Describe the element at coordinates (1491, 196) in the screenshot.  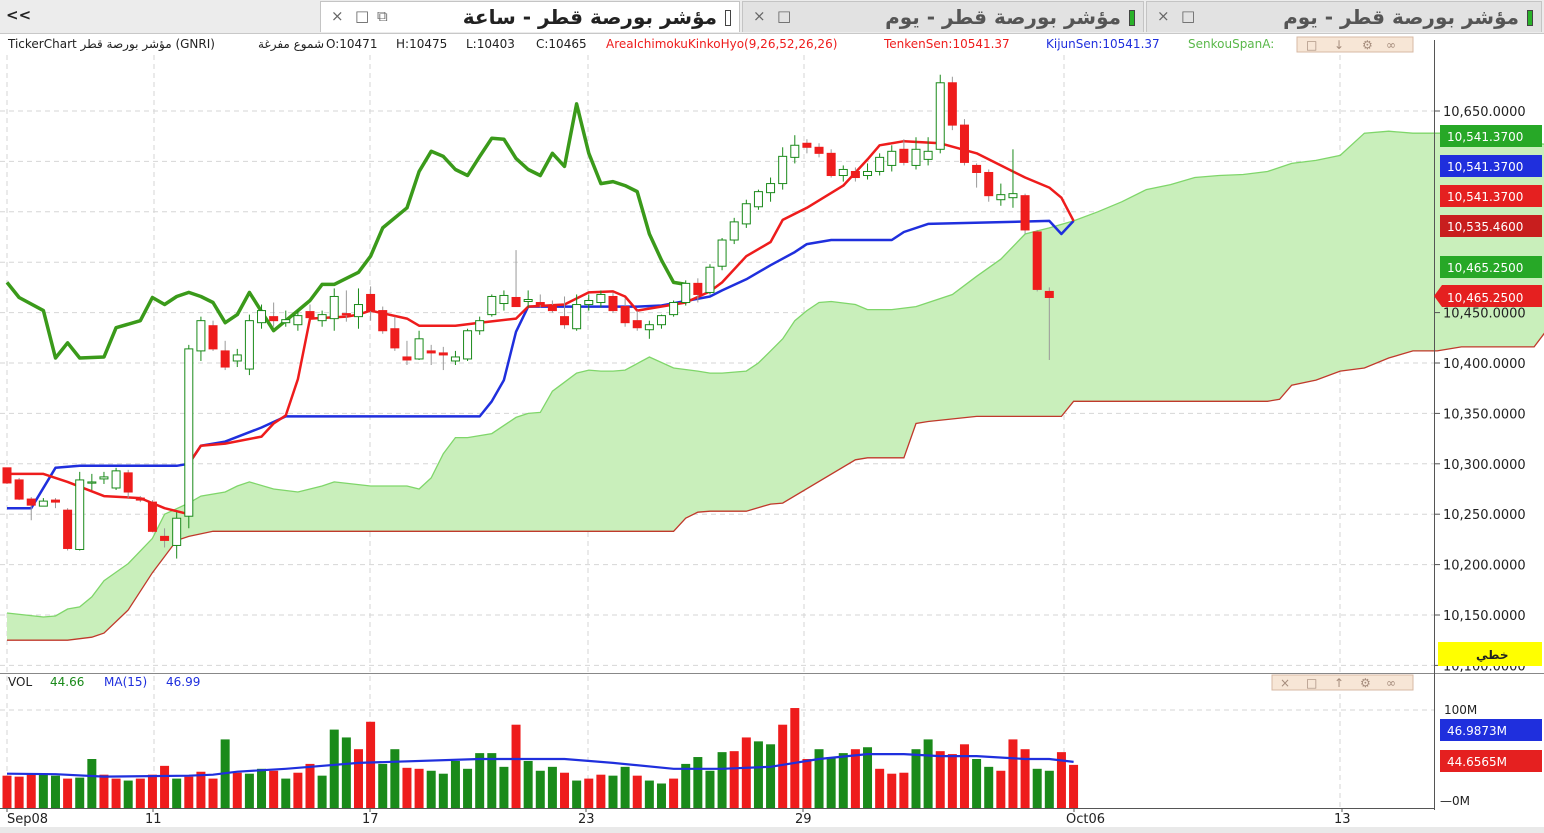
I see `tenkan-badge-bg` at that location.